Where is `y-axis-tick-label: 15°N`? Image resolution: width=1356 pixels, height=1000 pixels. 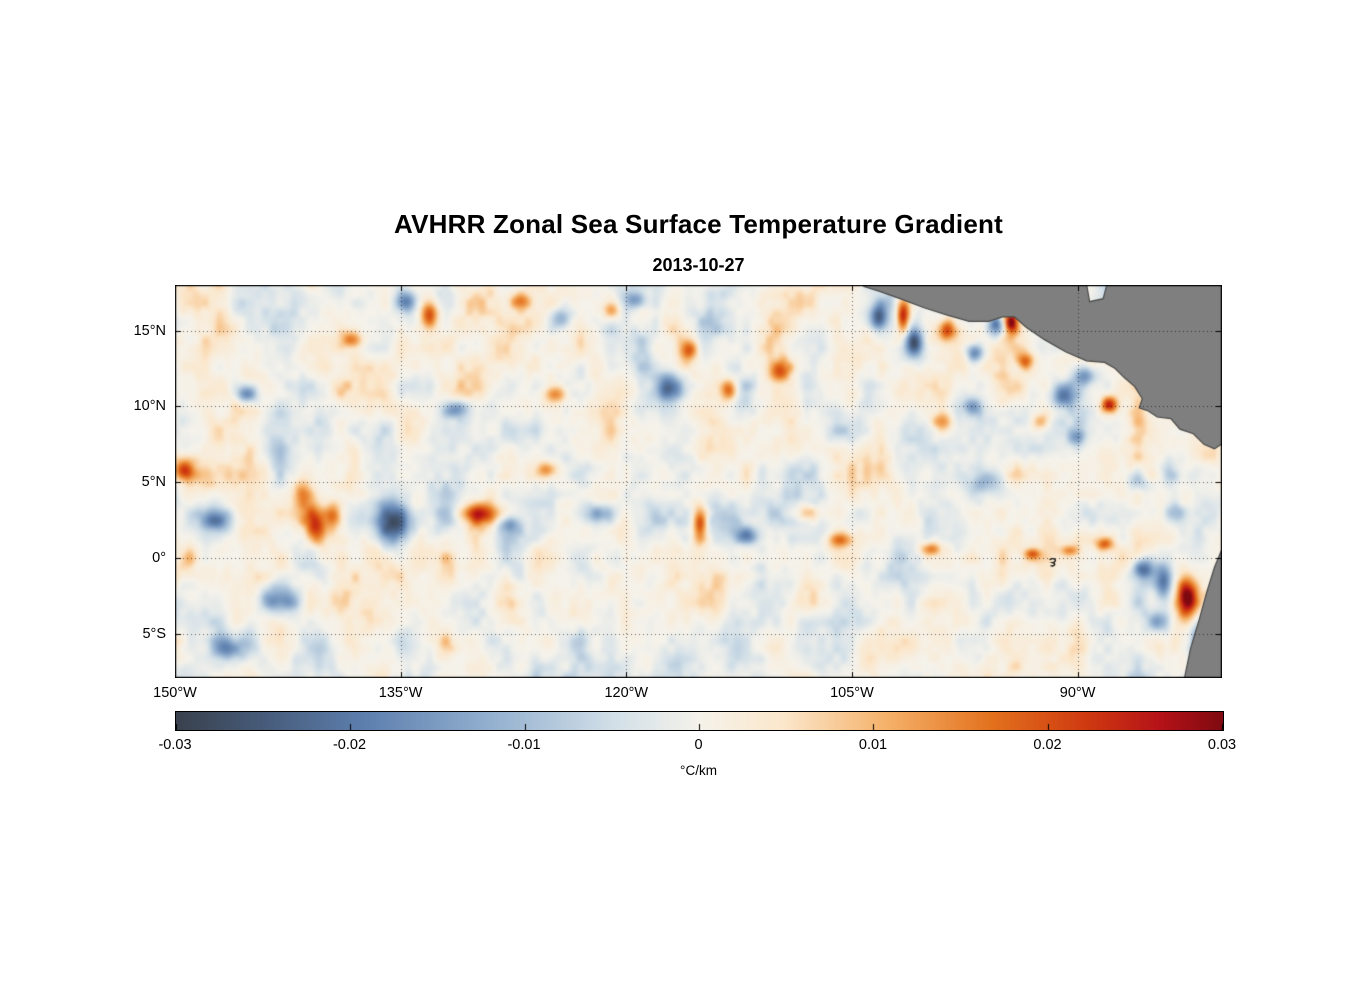 y-axis-tick-label: 15°N is located at coordinates (149, 330).